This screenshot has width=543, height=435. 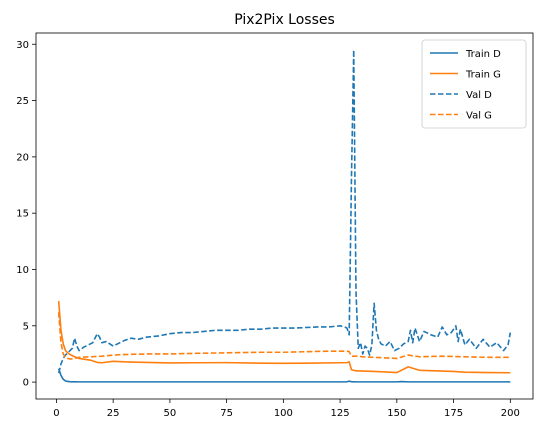 I want to click on x-tick-label: 125, so click(x=340, y=413).